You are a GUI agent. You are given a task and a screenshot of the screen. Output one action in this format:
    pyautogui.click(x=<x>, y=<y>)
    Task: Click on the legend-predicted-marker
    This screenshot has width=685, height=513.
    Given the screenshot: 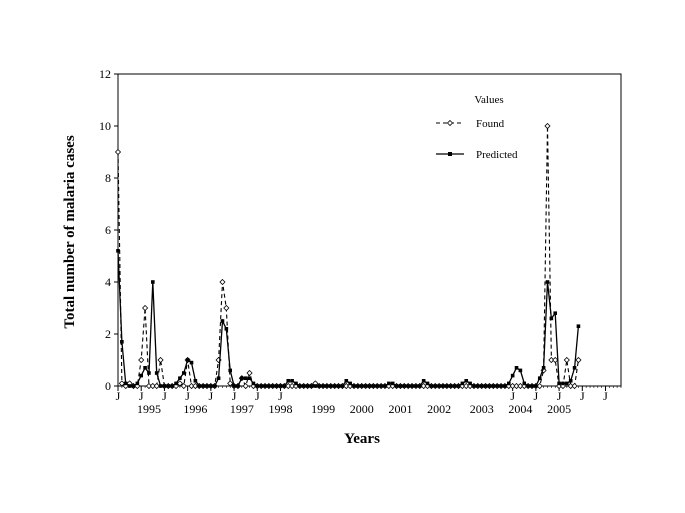 What is the action you would take?
    pyautogui.click(x=450, y=154)
    